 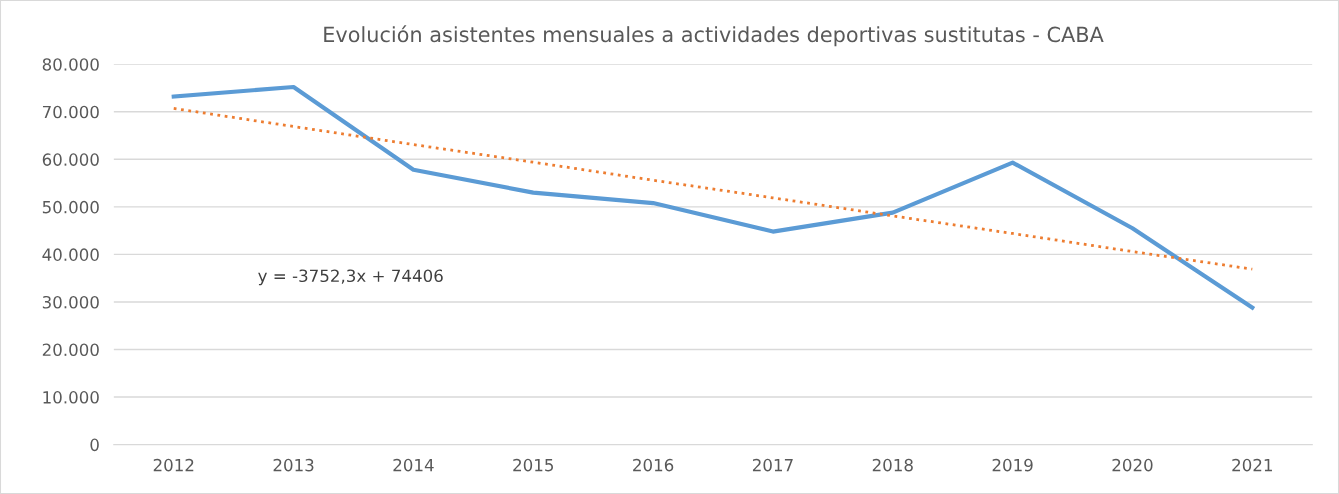 What do you see at coordinates (772, 465) in the screenshot?
I see `x-tick-label: 2017` at bounding box center [772, 465].